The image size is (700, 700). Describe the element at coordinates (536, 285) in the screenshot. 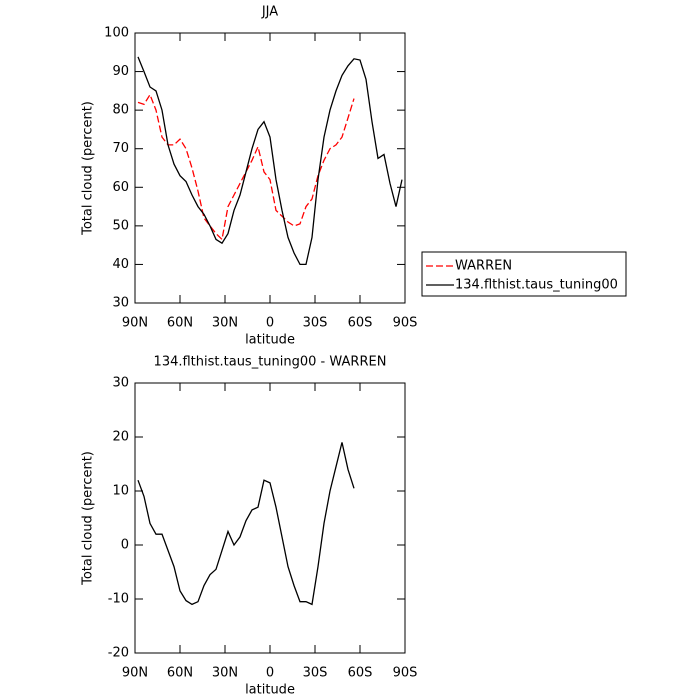

I see `legend-label: 134.flthist.taus_tuning00` at that location.